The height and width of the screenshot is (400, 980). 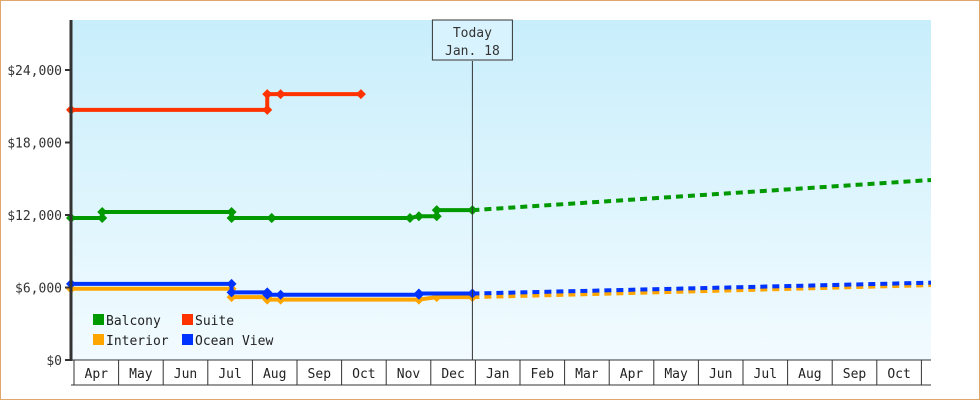 What do you see at coordinates (34, 71) in the screenshot?
I see `y-tick-label: $24,000` at bounding box center [34, 71].